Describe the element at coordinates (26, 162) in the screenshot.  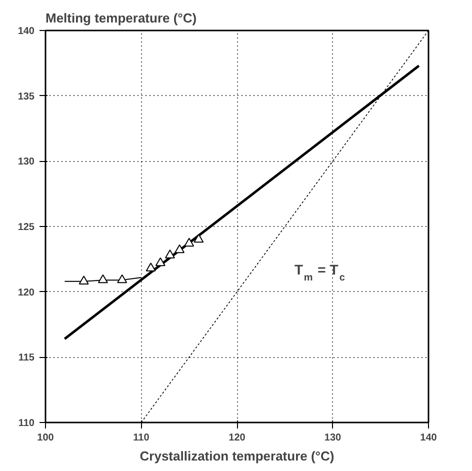
I see `y-tick-label: 130` at that location.